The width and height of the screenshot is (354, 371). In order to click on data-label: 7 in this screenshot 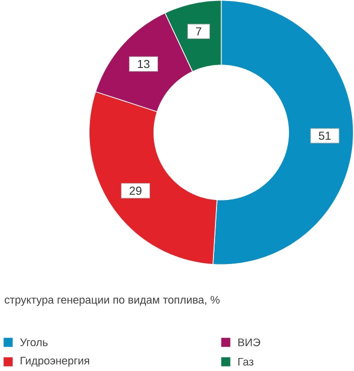, I will do `click(199, 31)`.